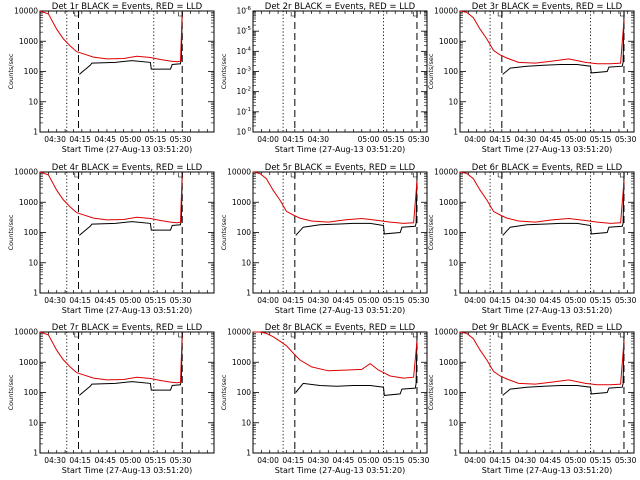  I want to click on y-tick-exponent: -4, so click(249, 49).